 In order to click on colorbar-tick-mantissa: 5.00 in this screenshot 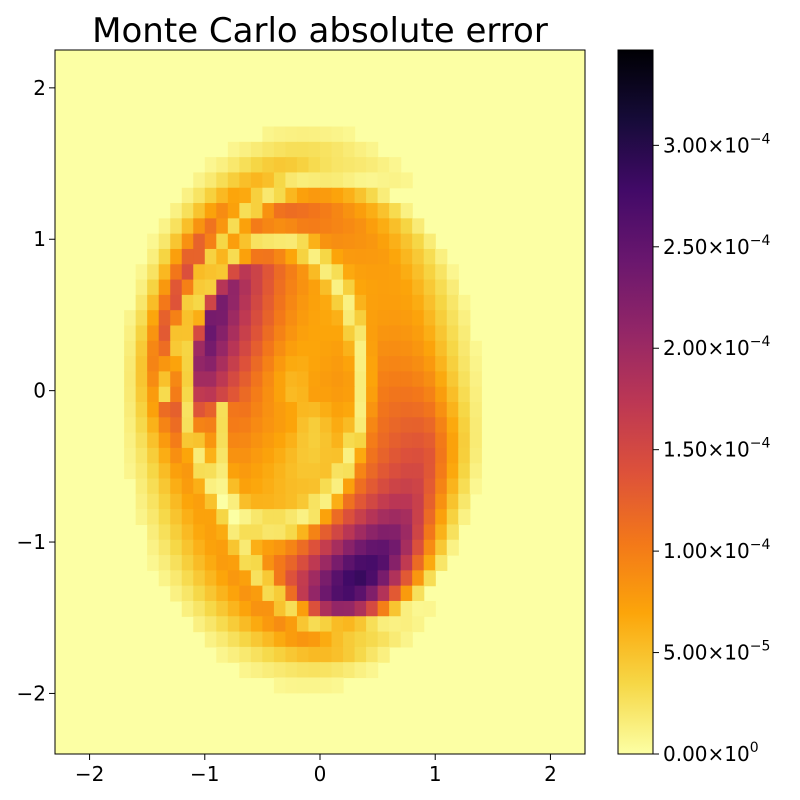, I will do `click(685, 653)`.